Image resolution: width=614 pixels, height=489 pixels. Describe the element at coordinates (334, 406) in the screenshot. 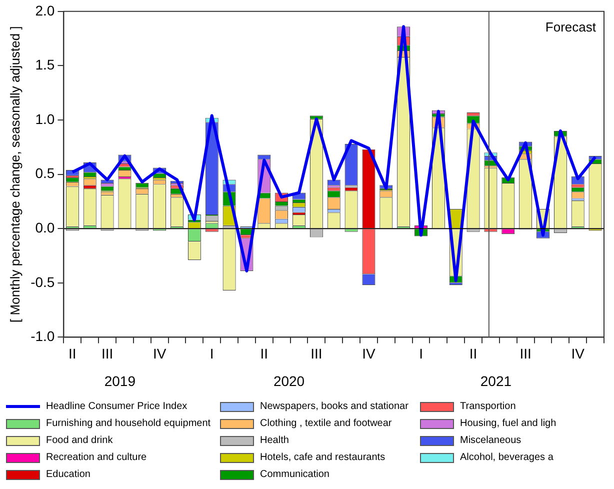

I see `legend-label: Newspapers, books and stationar` at that location.